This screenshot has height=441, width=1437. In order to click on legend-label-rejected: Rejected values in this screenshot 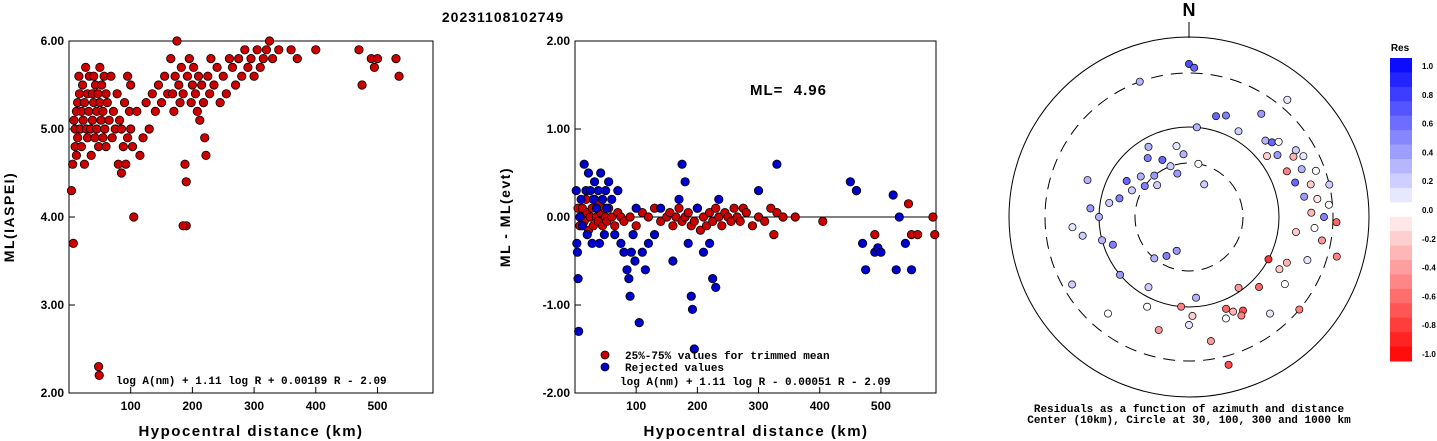, I will do `click(674, 369)`.